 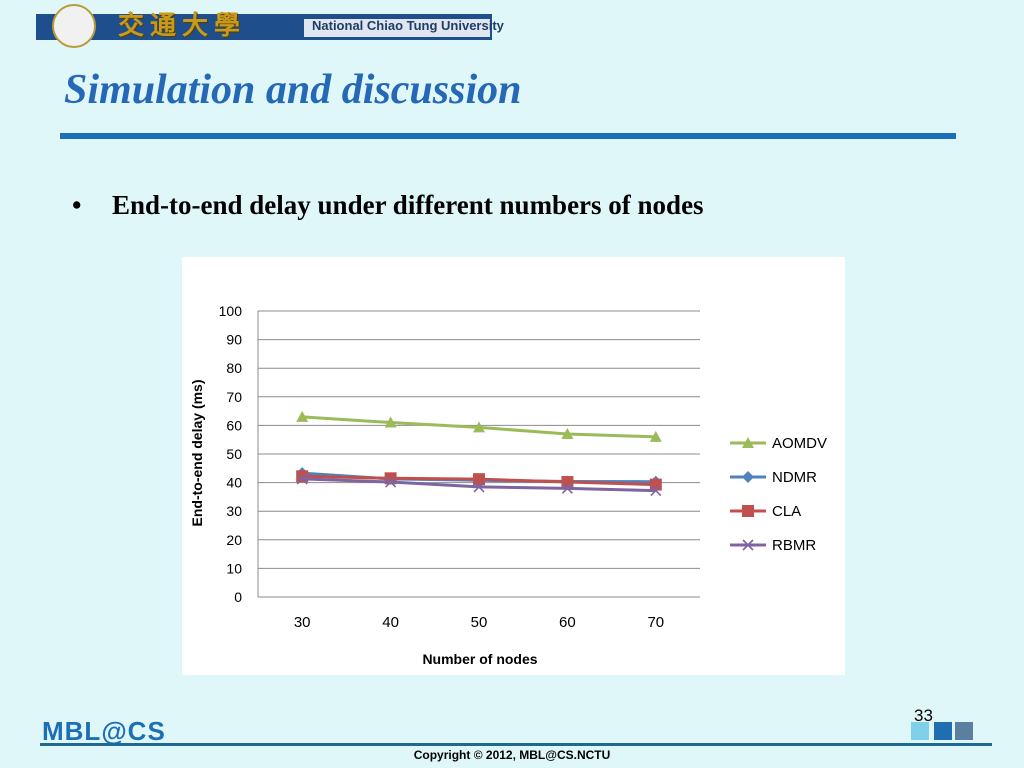 I want to click on legend-label-aomdv: AOMDV, so click(x=799, y=443).